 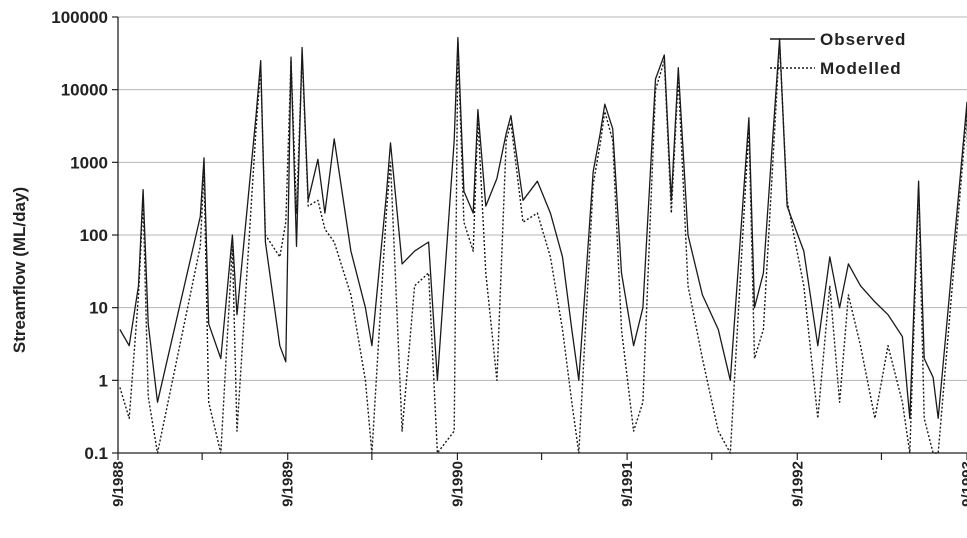 What do you see at coordinates (118, 484) in the screenshot?
I see `x-tick-label: 9/1988` at bounding box center [118, 484].